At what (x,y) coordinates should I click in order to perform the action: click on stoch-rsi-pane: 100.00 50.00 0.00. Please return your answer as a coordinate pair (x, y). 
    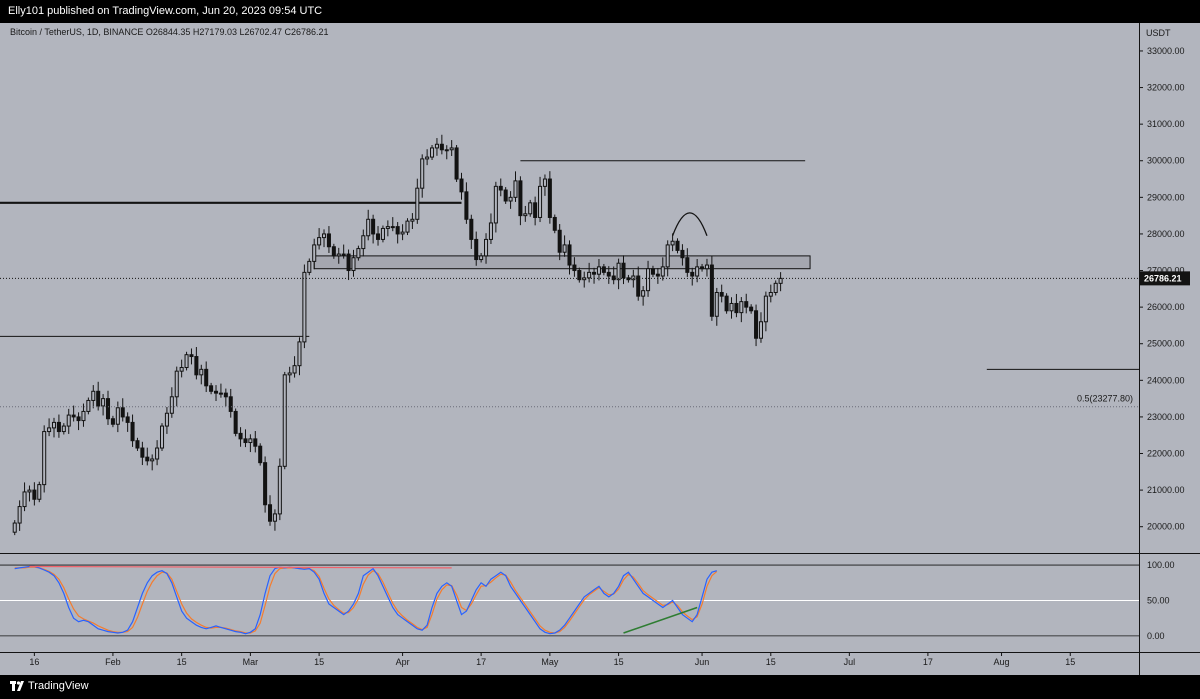
    Looking at the image, I should click on (587, 600).